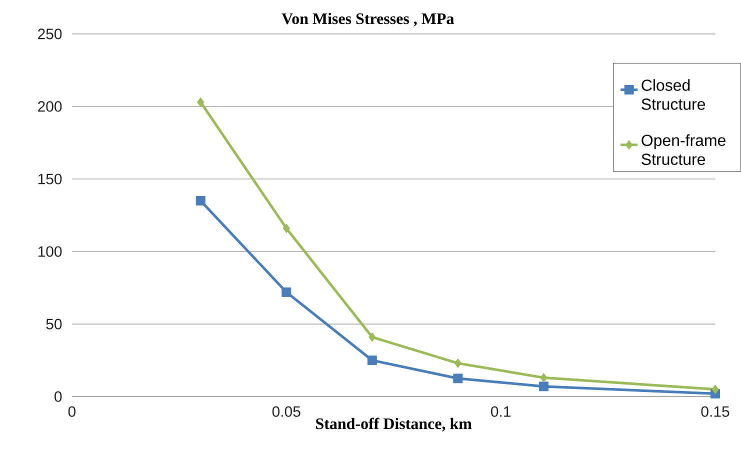 This screenshot has height=463, width=741. I want to click on x-tick-label: 0.15, so click(715, 412).